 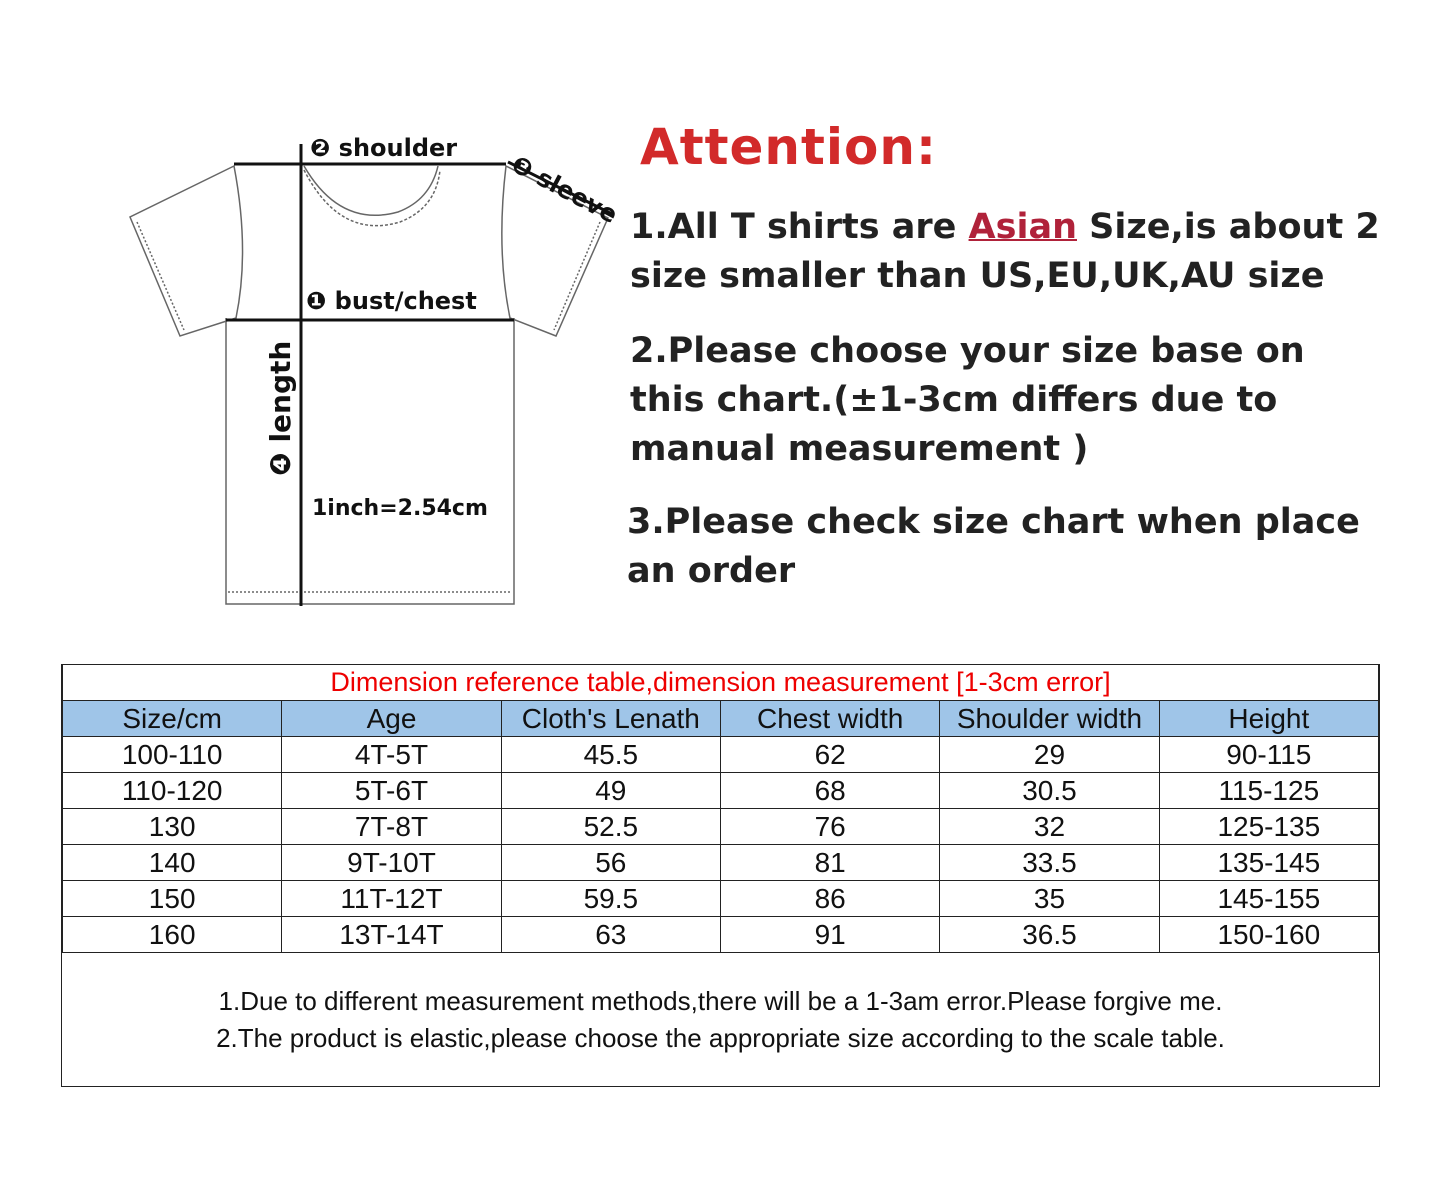 What do you see at coordinates (1049, 718) in the screenshot?
I see `column-header: Shoulder width` at bounding box center [1049, 718].